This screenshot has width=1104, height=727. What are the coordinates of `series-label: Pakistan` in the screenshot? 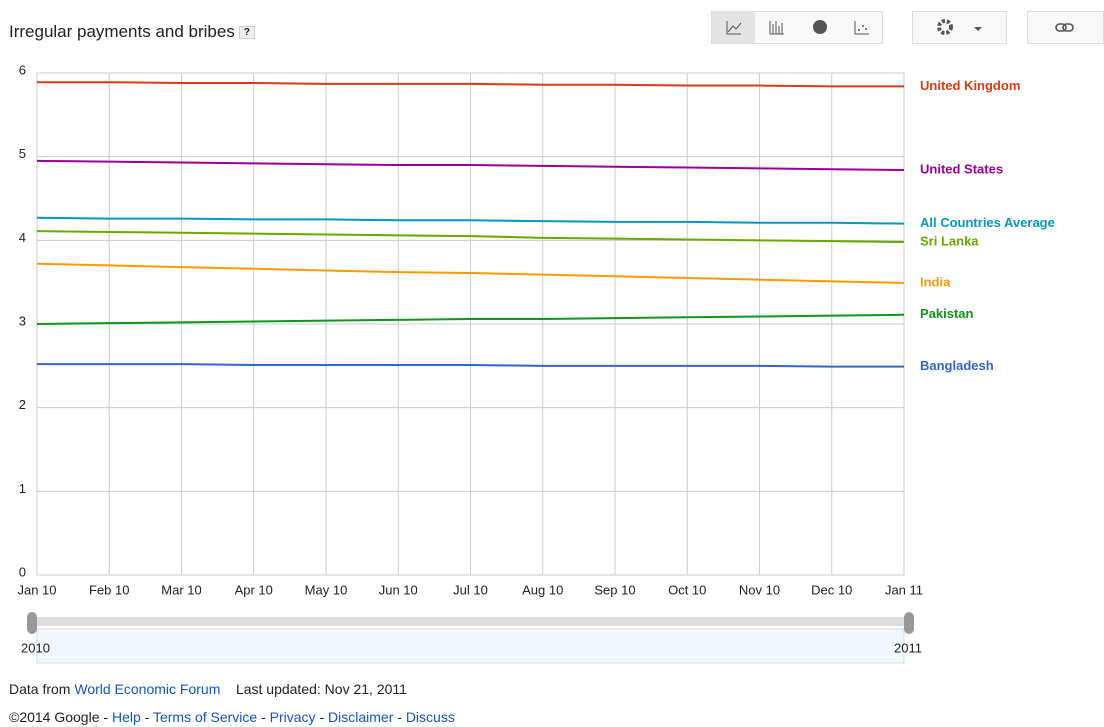 It's located at (947, 313).